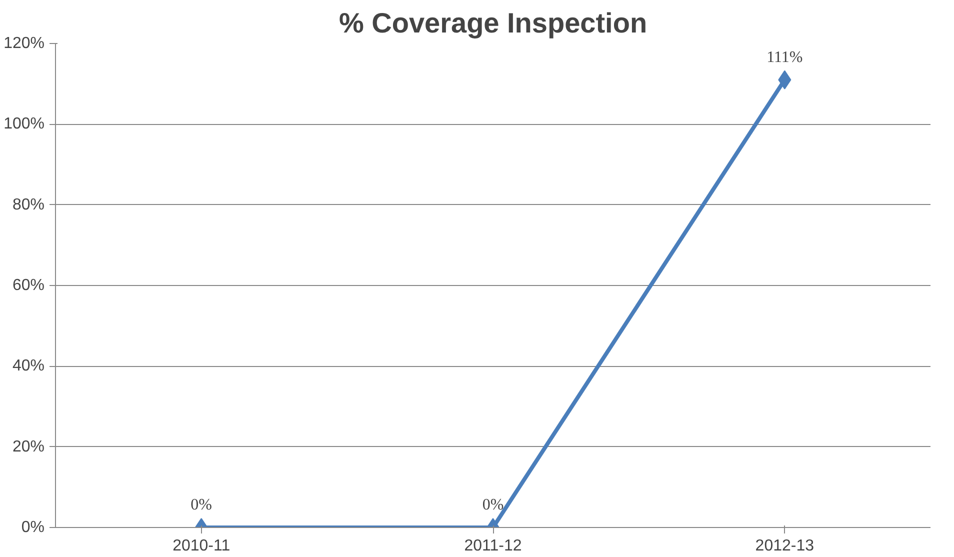  What do you see at coordinates (28, 366) in the screenshot?
I see `y-tick-label: 40%` at bounding box center [28, 366].